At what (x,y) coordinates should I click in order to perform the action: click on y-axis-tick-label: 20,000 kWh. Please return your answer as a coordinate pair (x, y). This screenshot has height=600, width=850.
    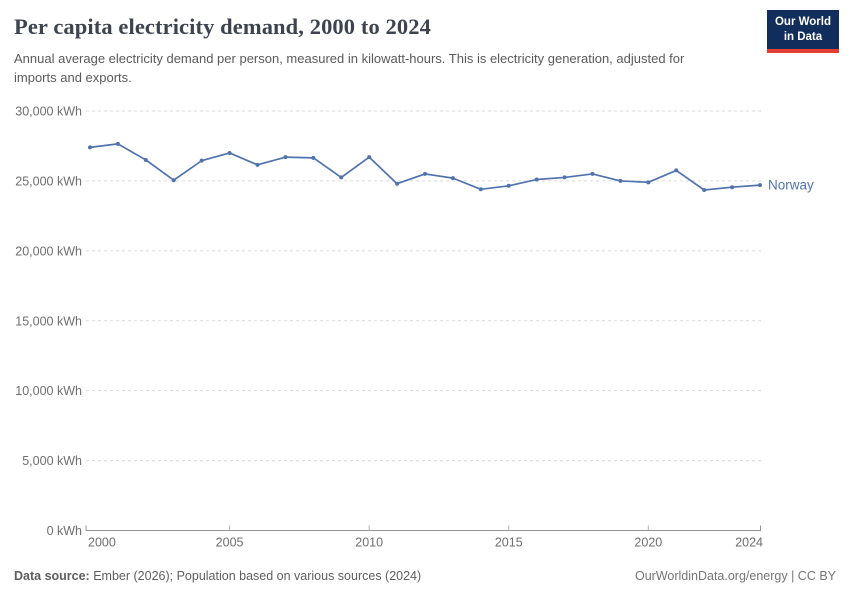
    Looking at the image, I should click on (48, 251).